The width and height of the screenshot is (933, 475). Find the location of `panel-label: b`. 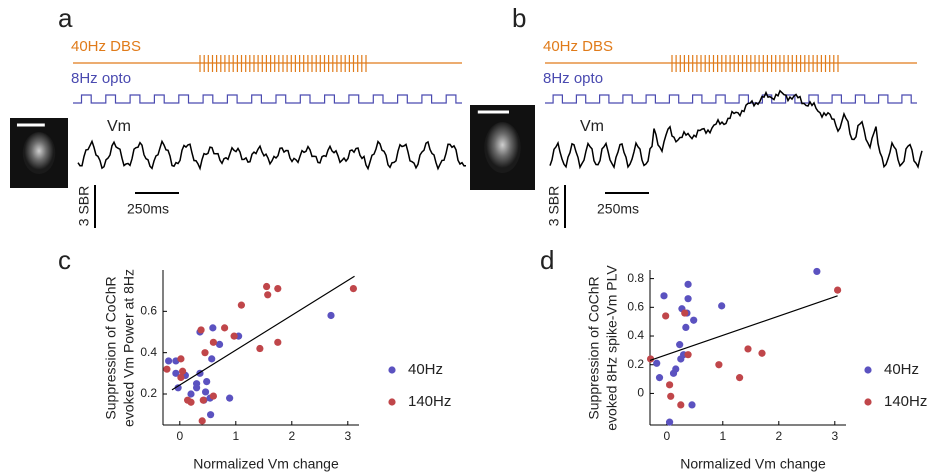

panel-label: b is located at coordinates (519, 18).